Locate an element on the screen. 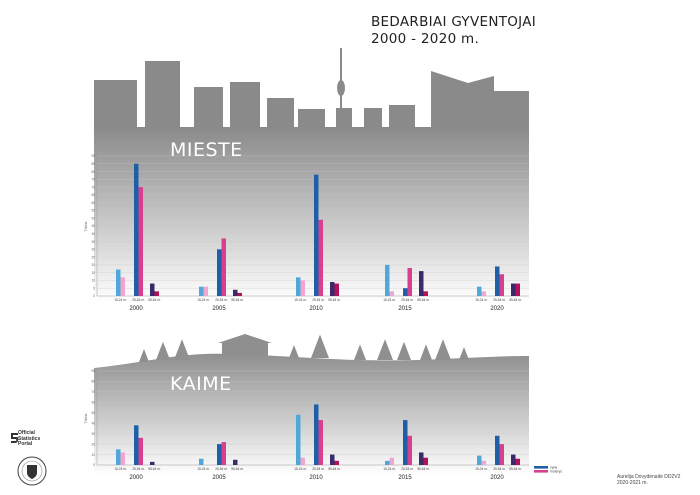  page-title: BEDARBIAI GYVENTOJAI 2000 - 2020 m. is located at coordinates (453, 31).